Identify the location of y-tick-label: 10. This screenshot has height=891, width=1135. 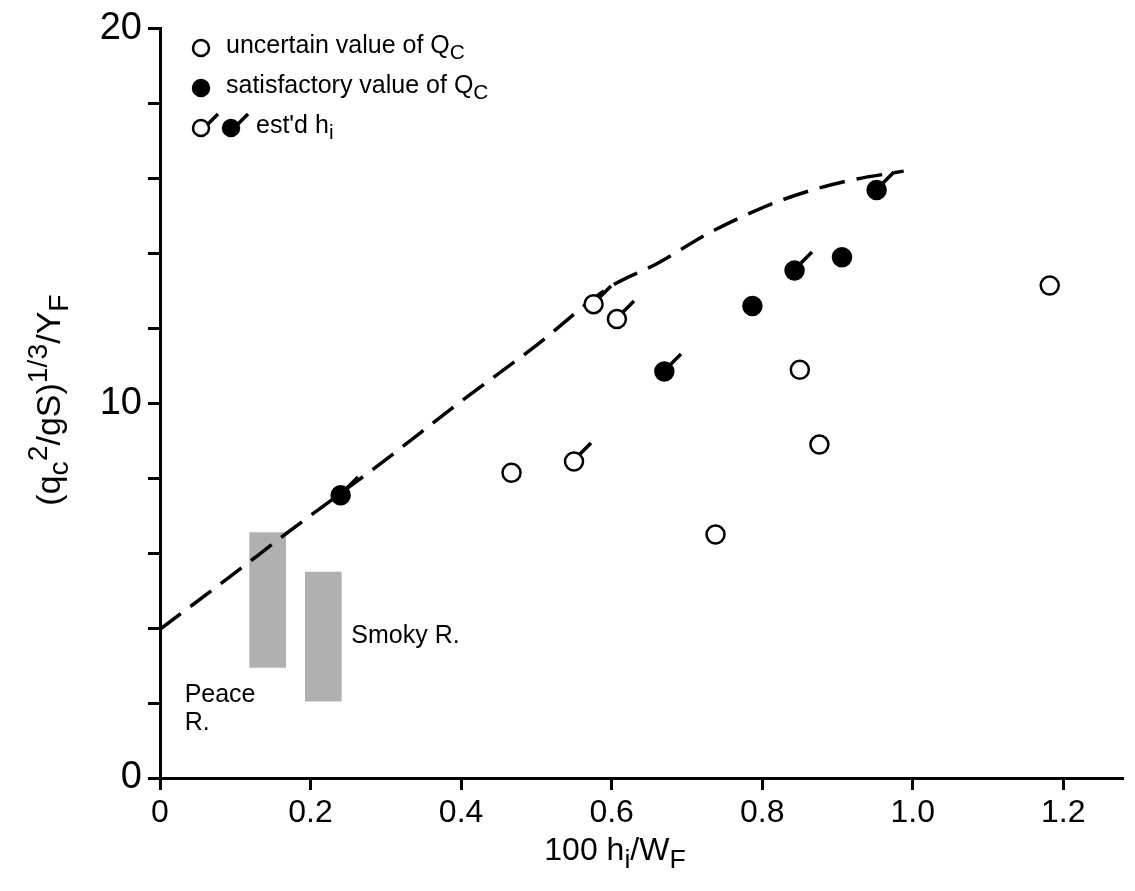
(120, 400).